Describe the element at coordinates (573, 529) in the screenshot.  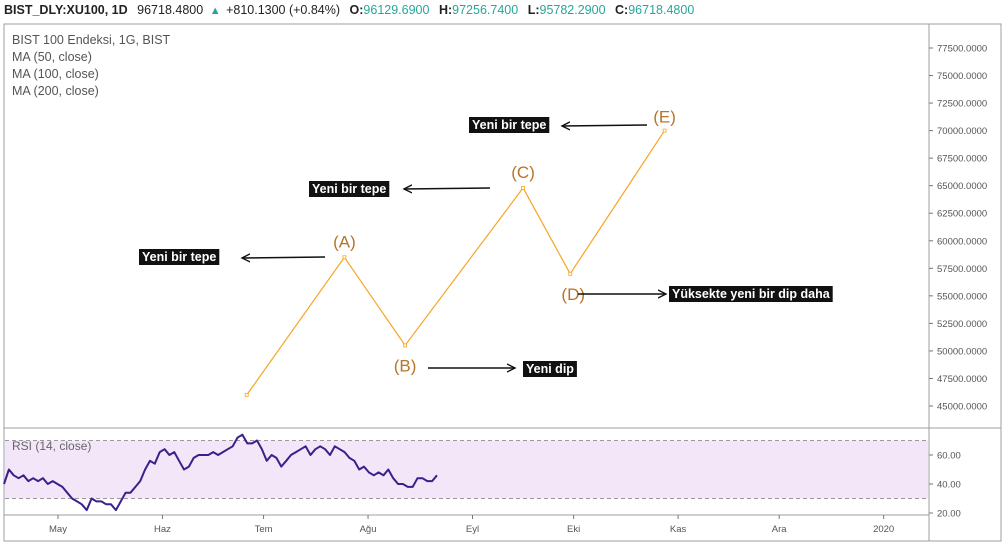
I see `time-tick-label: Eki` at that location.